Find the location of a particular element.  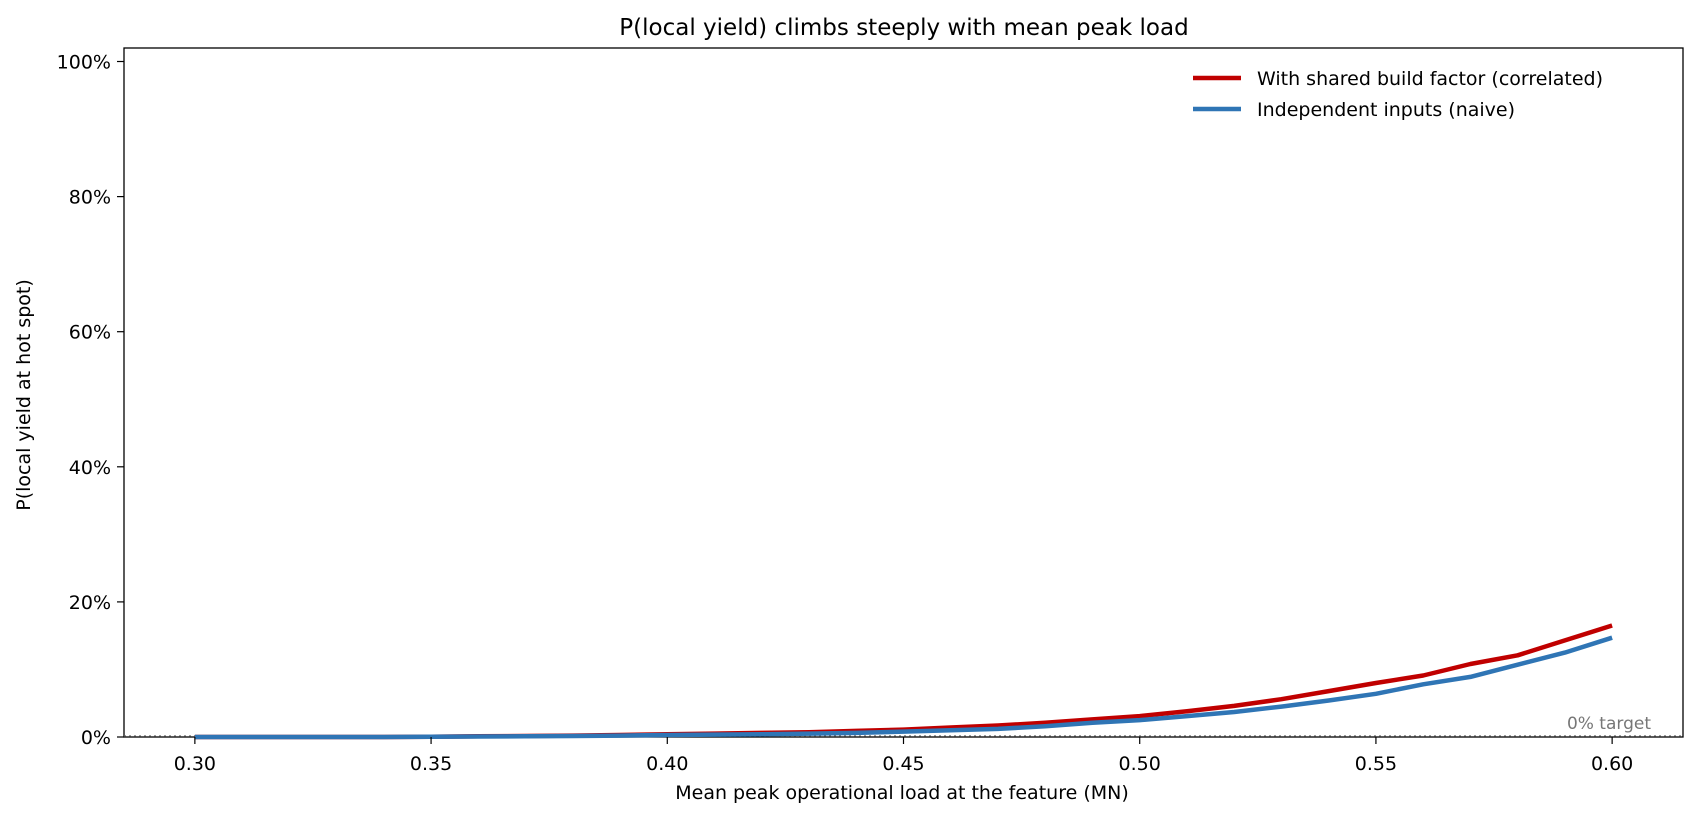

y-axis-title: P(local yield at hot spot) is located at coordinates (24, 395).